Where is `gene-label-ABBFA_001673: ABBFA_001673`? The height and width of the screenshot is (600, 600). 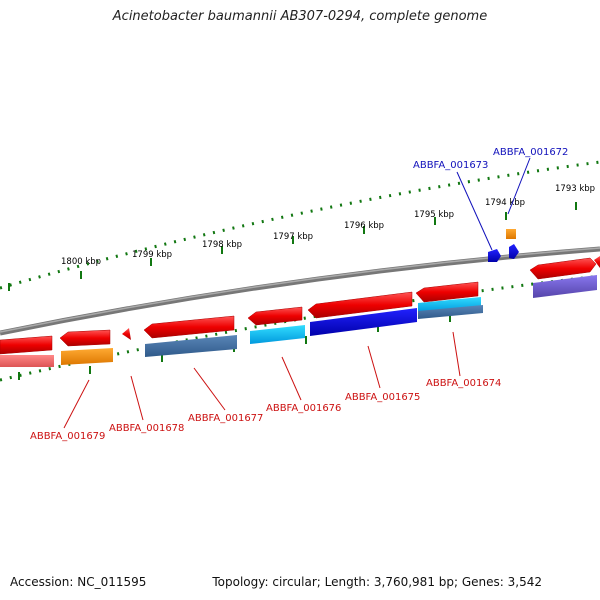
gene-label-ABBFA_001673: ABBFA_001673 is located at coordinates (450, 165).